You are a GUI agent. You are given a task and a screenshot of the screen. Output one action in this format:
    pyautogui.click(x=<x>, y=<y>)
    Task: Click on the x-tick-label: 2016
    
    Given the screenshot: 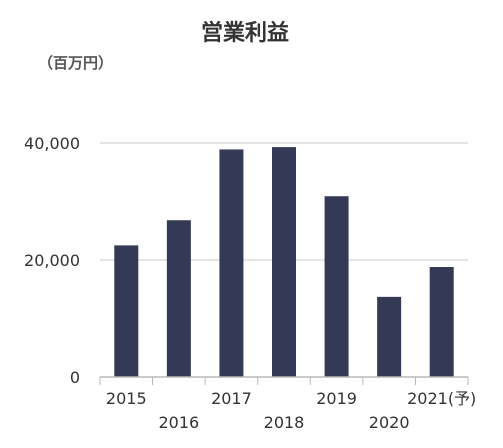 What is the action you would take?
    pyautogui.click(x=178, y=422)
    